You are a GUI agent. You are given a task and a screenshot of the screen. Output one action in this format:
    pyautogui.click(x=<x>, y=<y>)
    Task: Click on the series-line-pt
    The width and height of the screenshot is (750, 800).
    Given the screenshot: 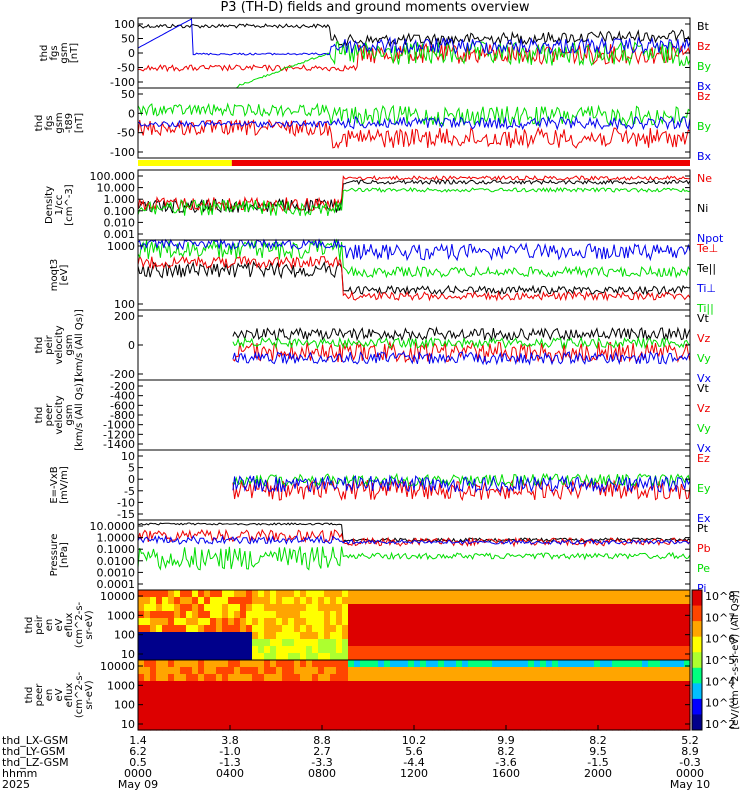 What is the action you would take?
    pyautogui.click(x=414, y=533)
    